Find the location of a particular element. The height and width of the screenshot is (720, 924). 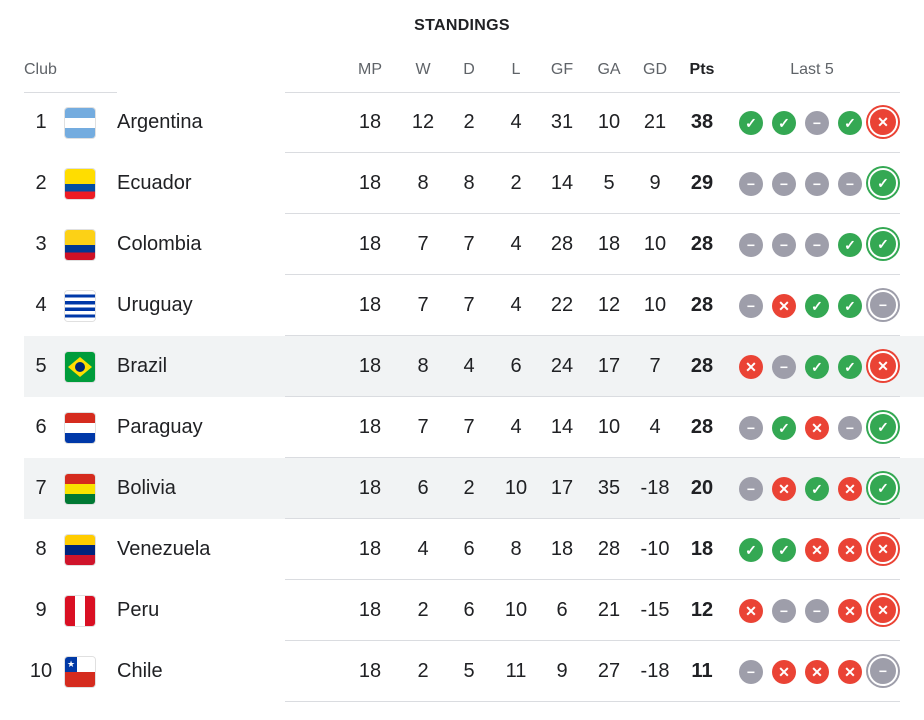

flag-bolivia-icon is located at coordinates (80, 489).